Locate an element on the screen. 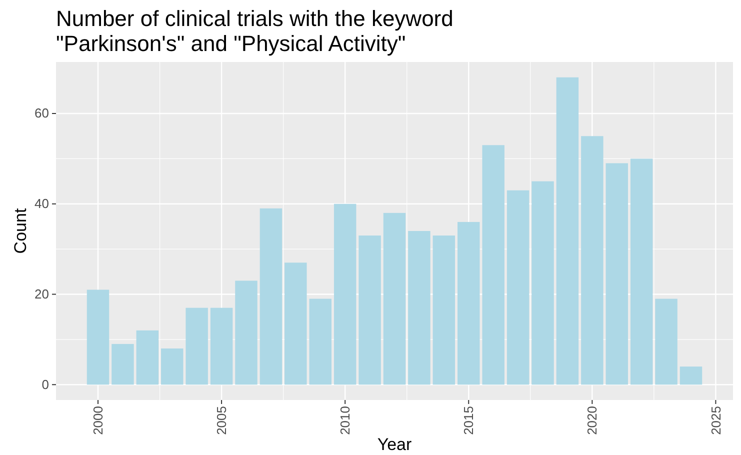 The width and height of the screenshot is (741, 455). y-tick-label: 0 is located at coordinates (45, 384).